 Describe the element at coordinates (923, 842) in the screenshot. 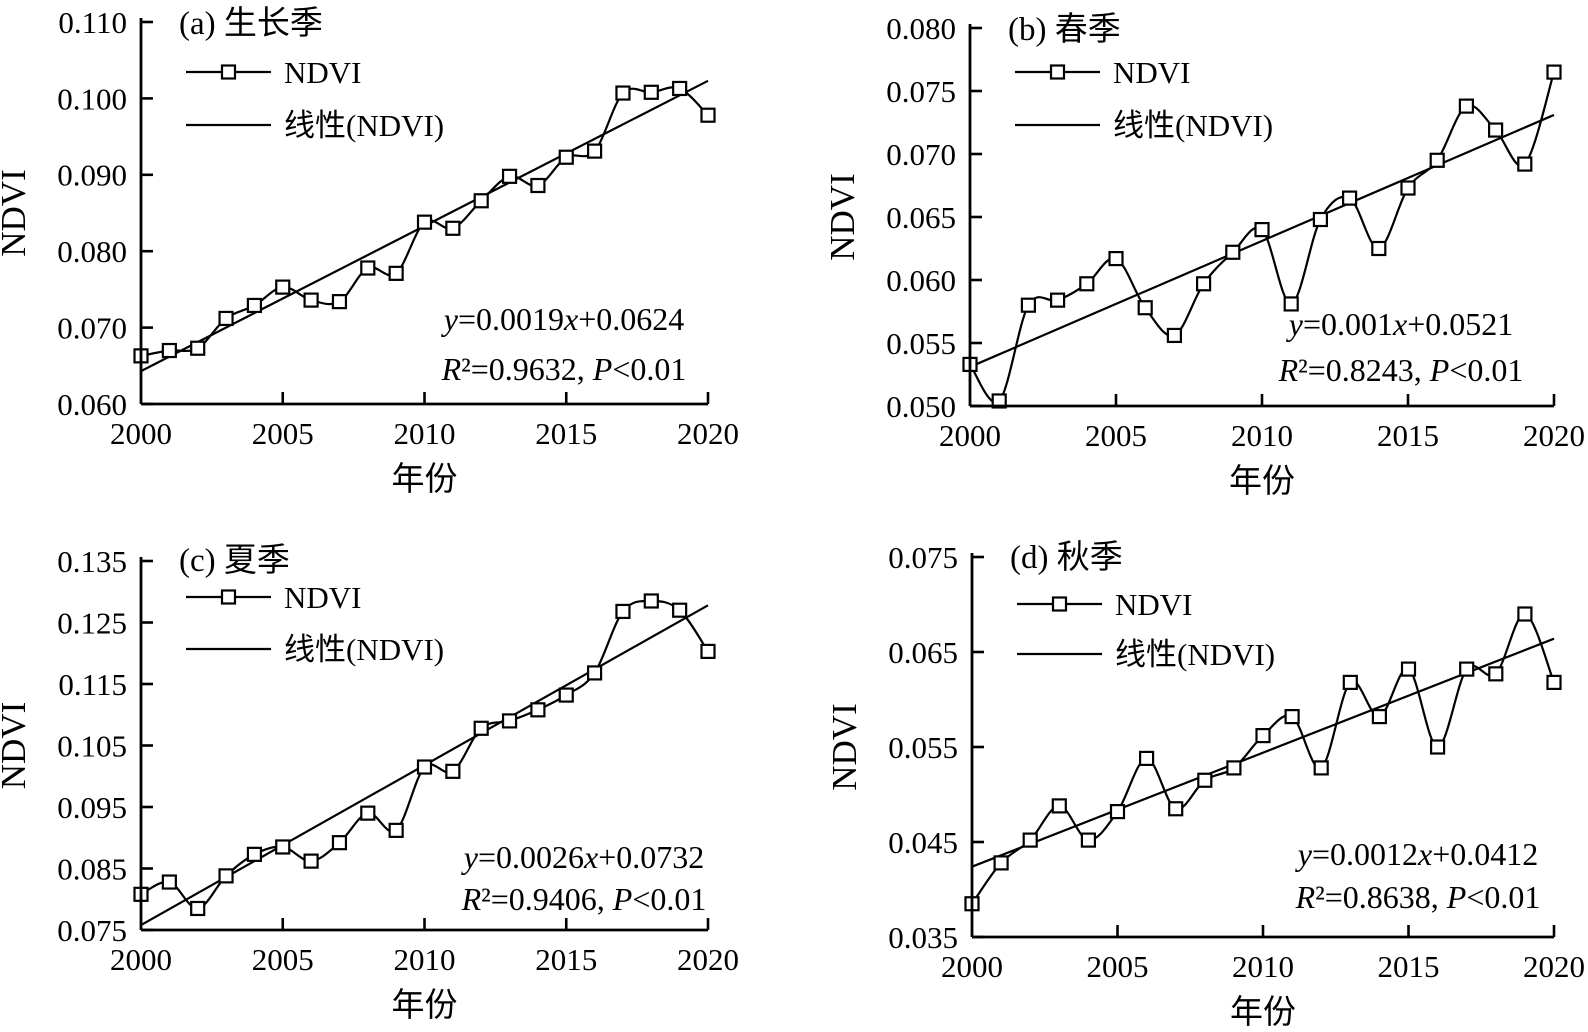

I see `y-tick-label: 0.045` at that location.